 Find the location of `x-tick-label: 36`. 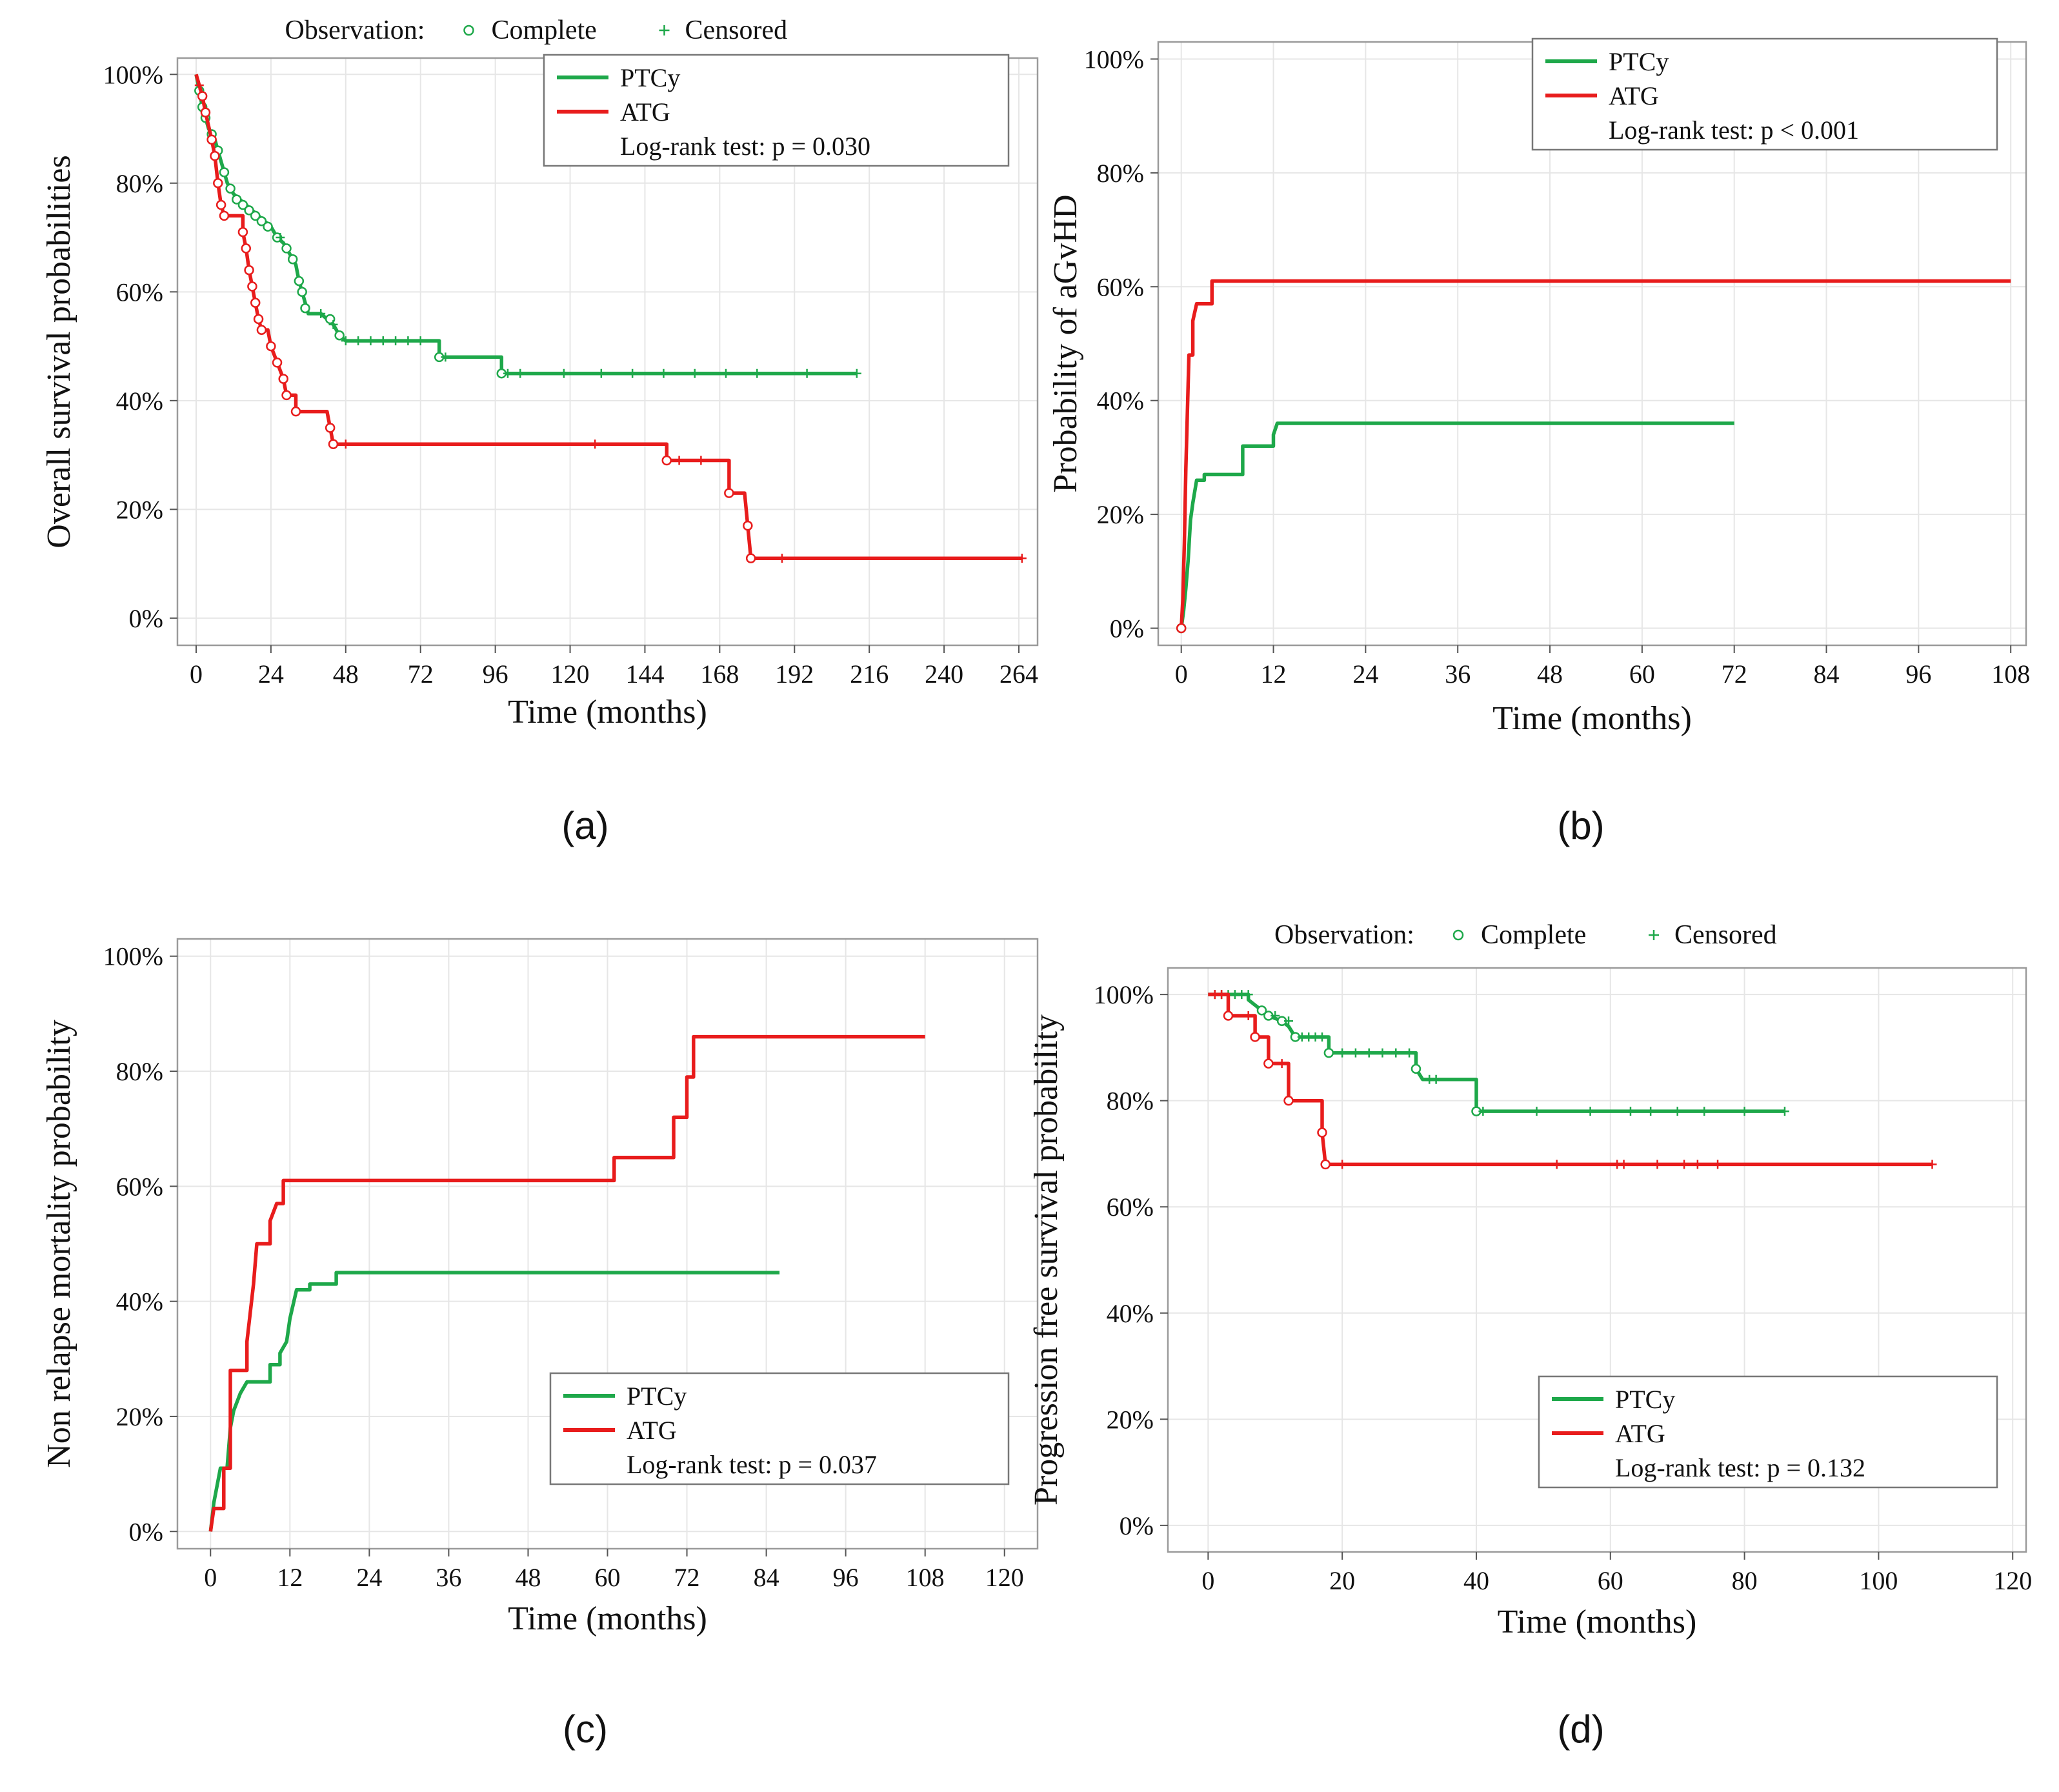

x-tick-label: 36 is located at coordinates (1458, 674).